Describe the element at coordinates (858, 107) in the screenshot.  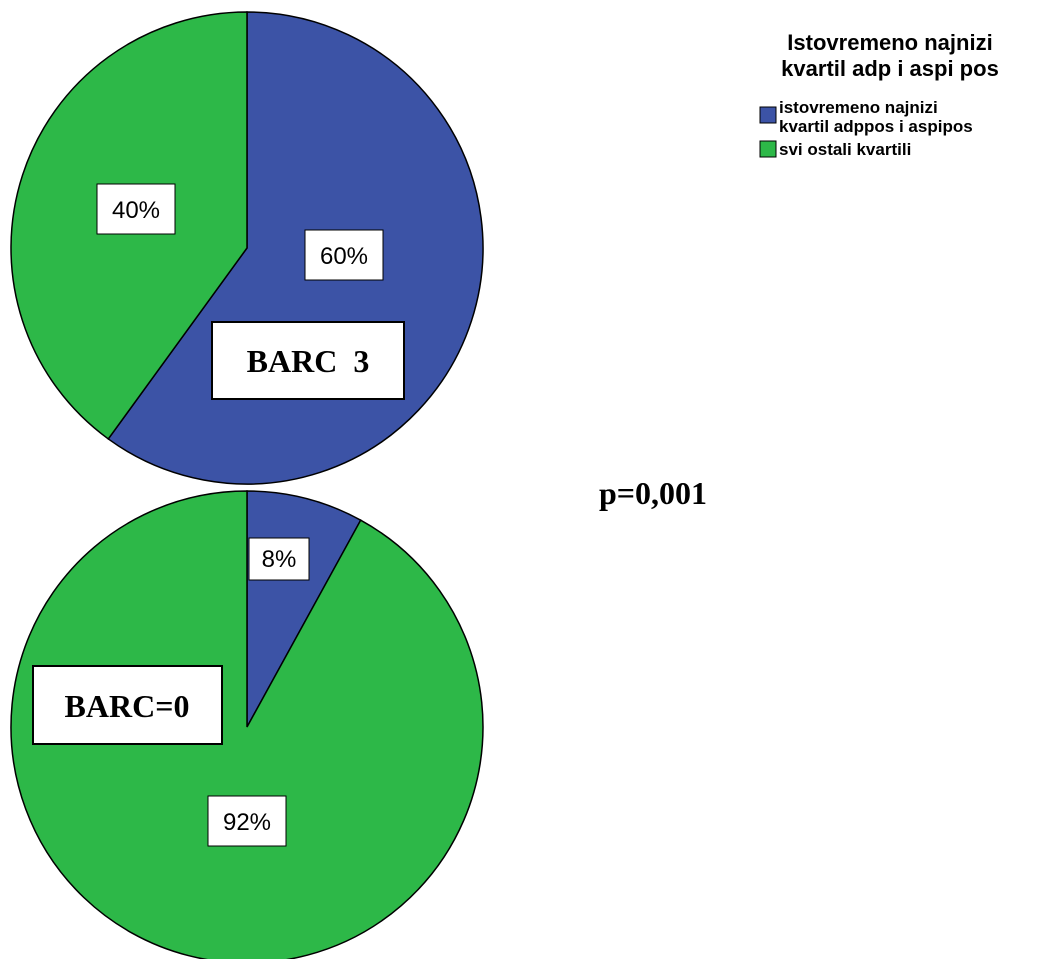
I see `legend-item-0-line-1: istovremeno najnizi` at that location.